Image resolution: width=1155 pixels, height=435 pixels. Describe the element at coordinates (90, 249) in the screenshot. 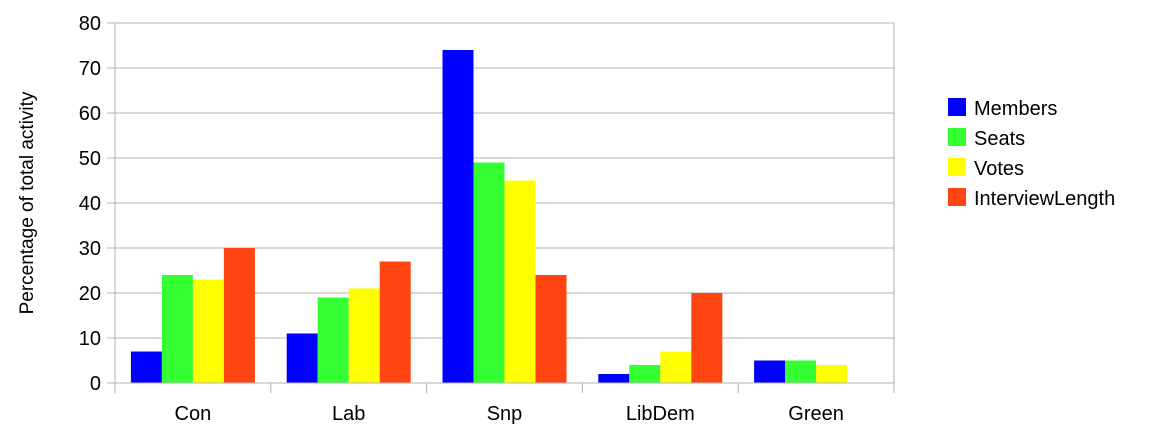

I see `y-tick-label: 30` at that location.